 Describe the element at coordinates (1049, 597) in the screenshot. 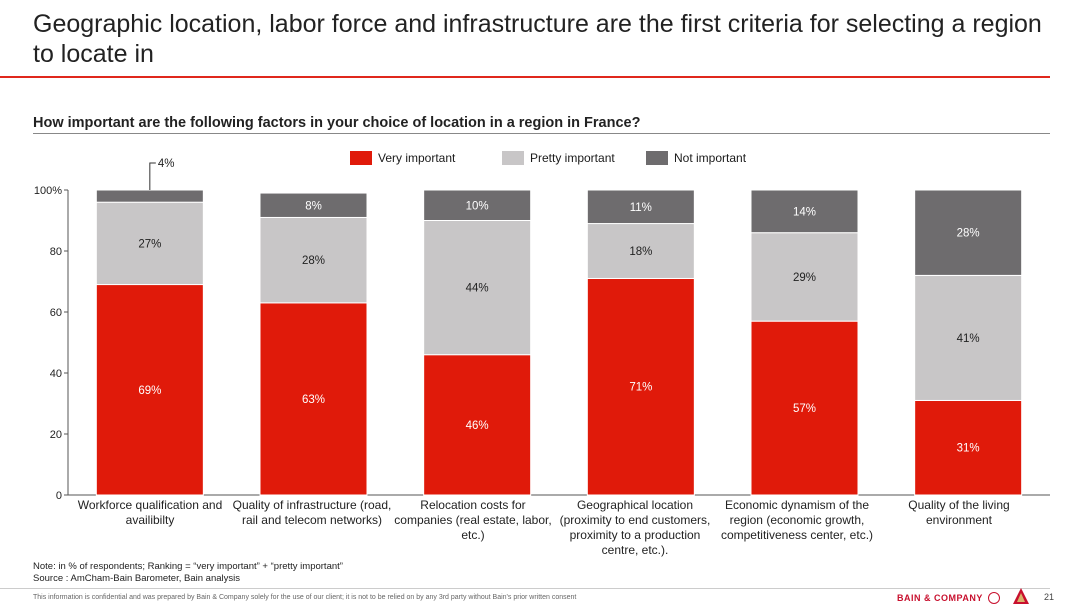

I see `page-number: 21` at that location.